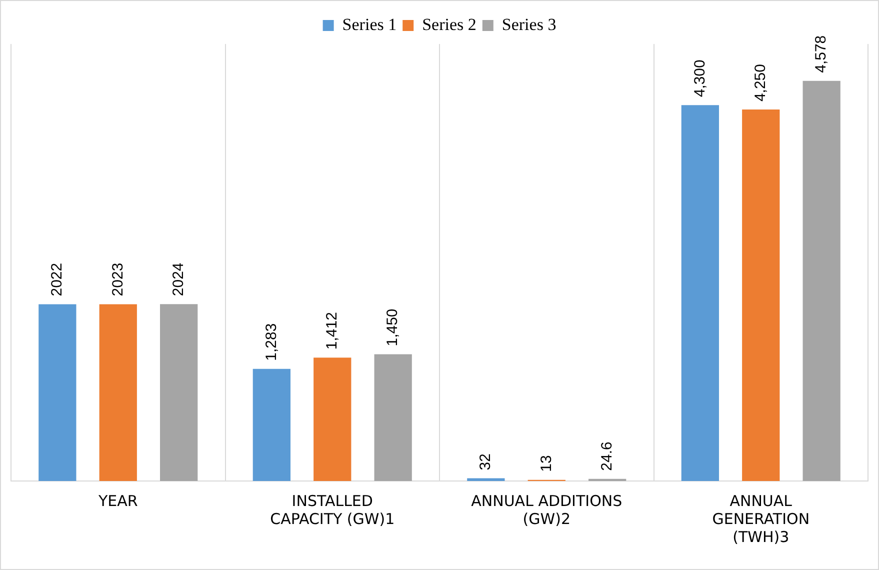  I want to click on data-label: 4,300, so click(699, 79).